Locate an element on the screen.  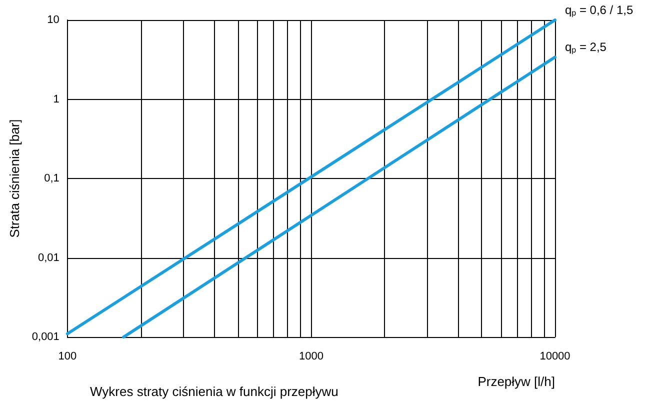
y-axis-title: Strata ciśnienia [bar] is located at coordinates (14, 178).